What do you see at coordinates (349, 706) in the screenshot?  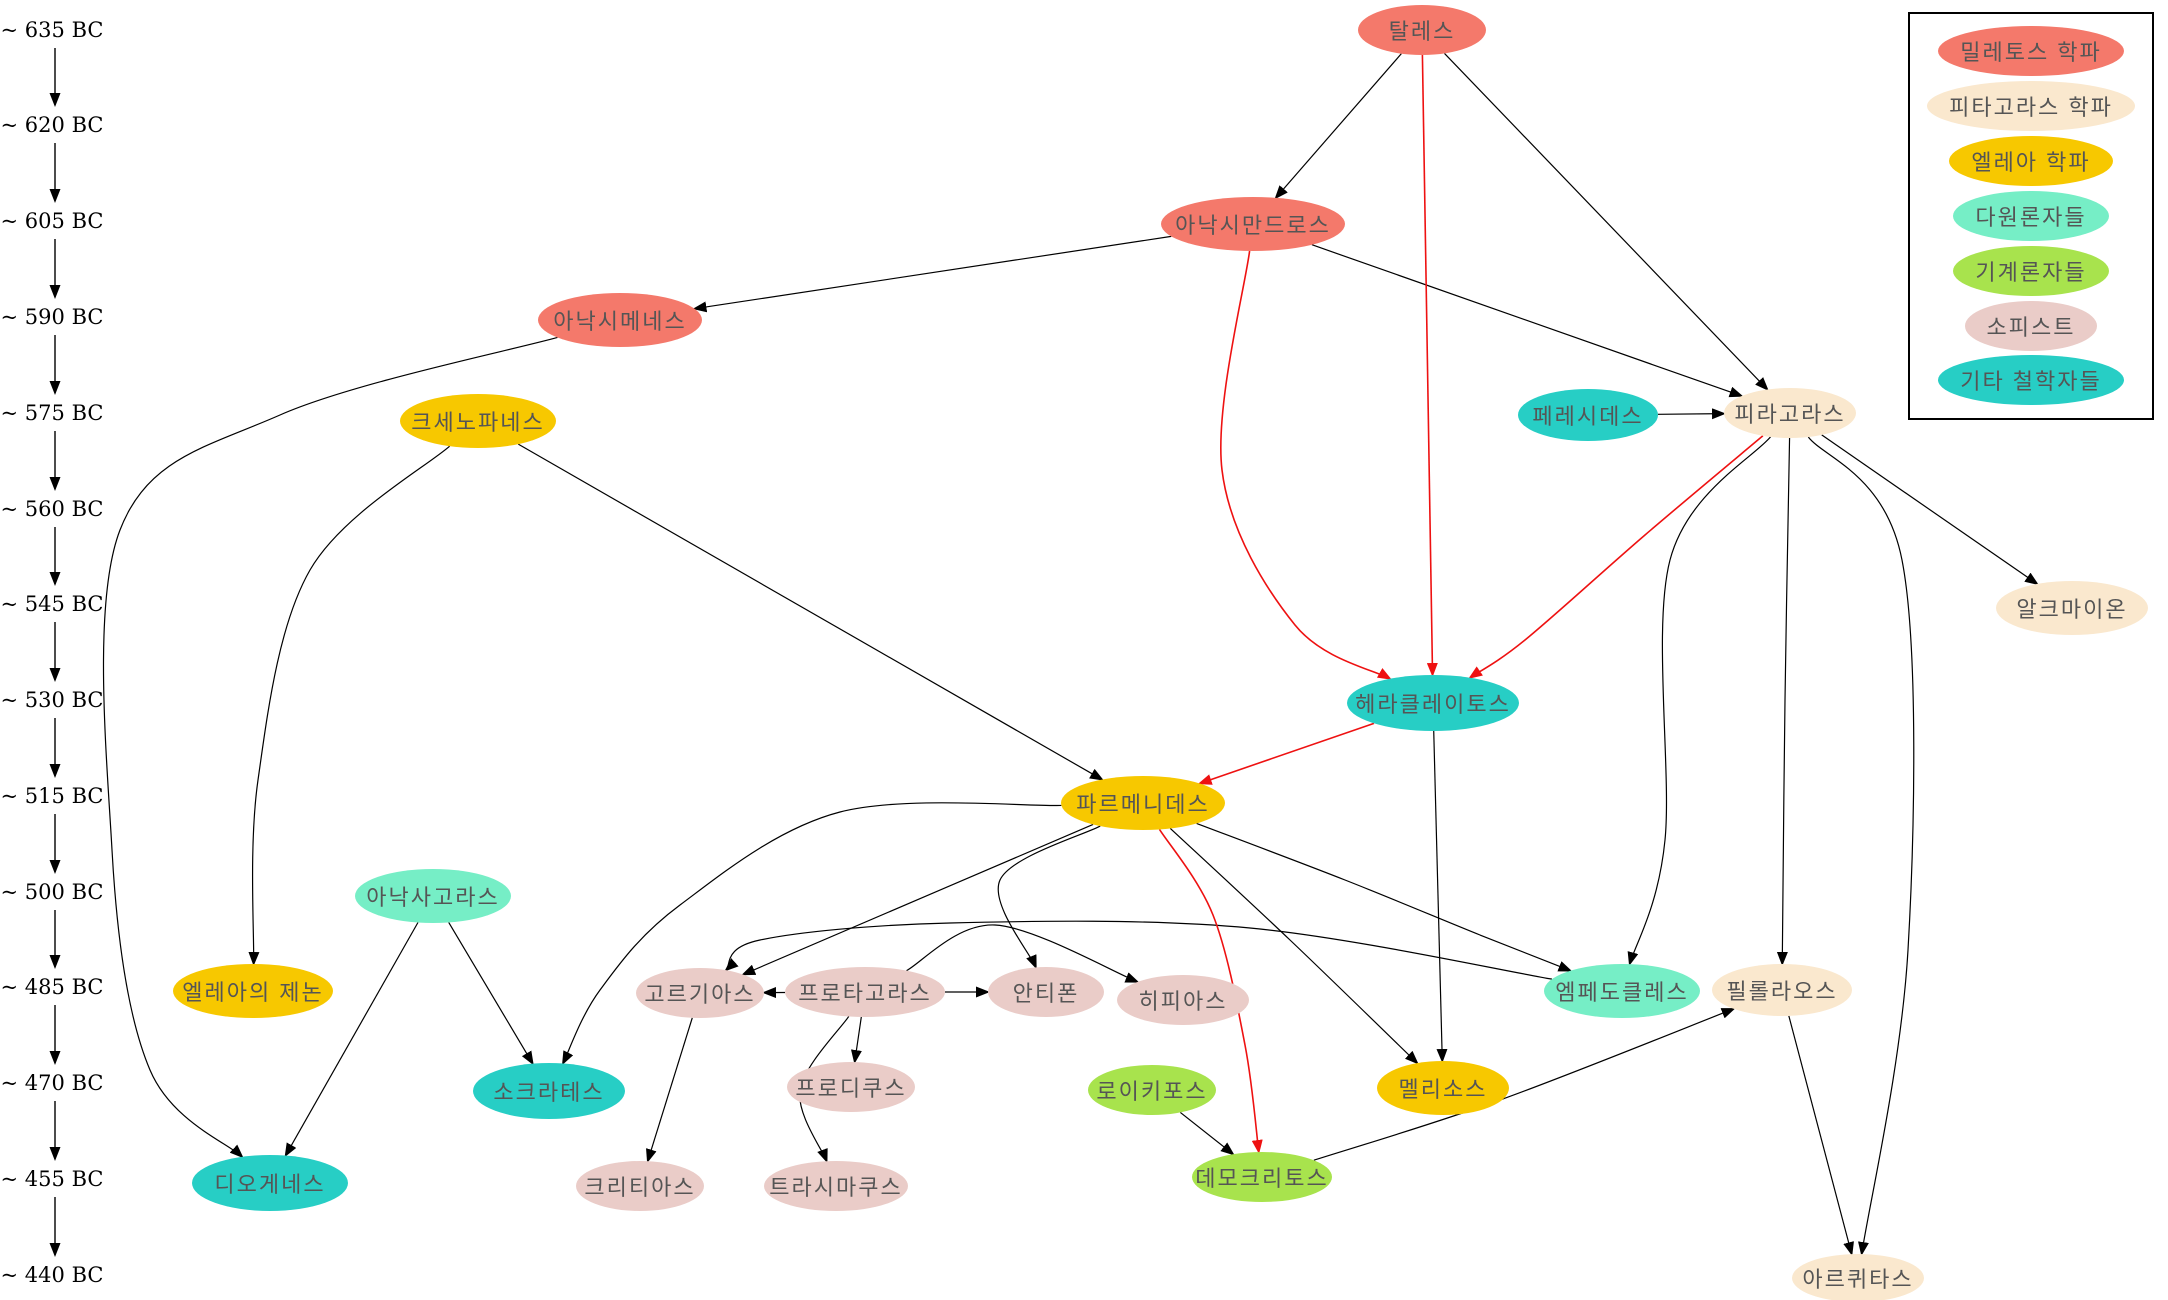 I see `edge-xenophanes-to-zeno` at bounding box center [349, 706].